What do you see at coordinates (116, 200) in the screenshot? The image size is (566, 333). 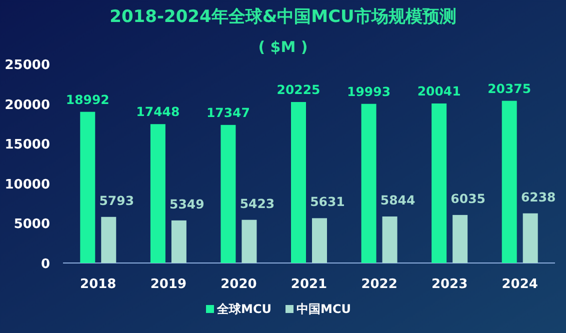 I see `data-label: 5793` at bounding box center [116, 200].